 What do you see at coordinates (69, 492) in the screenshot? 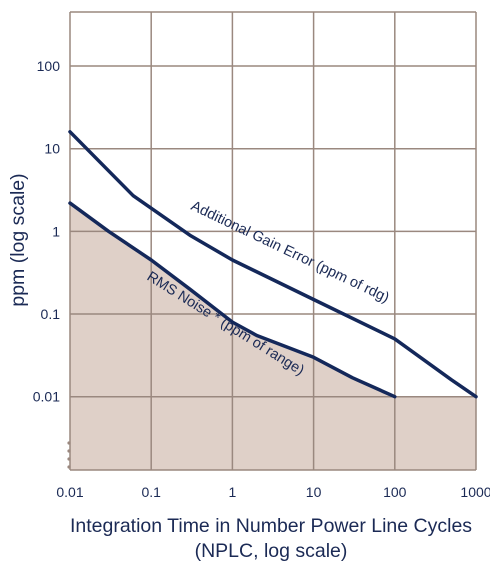
I see `x-tick-label: 0.01` at bounding box center [69, 492].